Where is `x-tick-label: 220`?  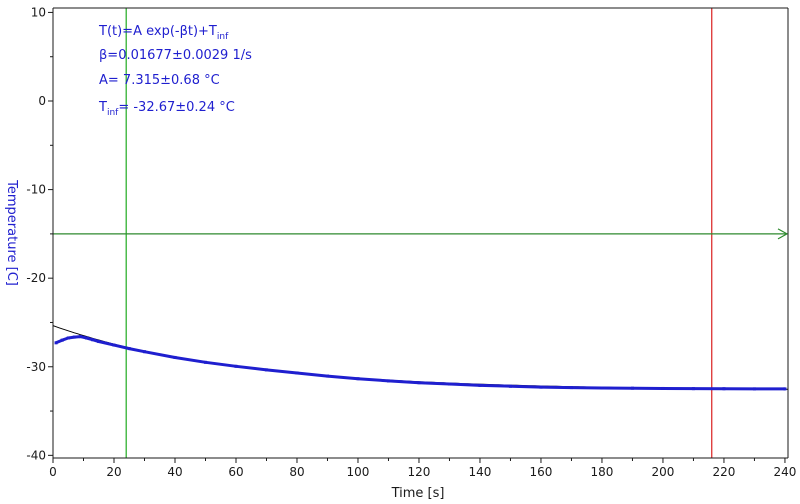 x-tick-label: 220 is located at coordinates (724, 472).